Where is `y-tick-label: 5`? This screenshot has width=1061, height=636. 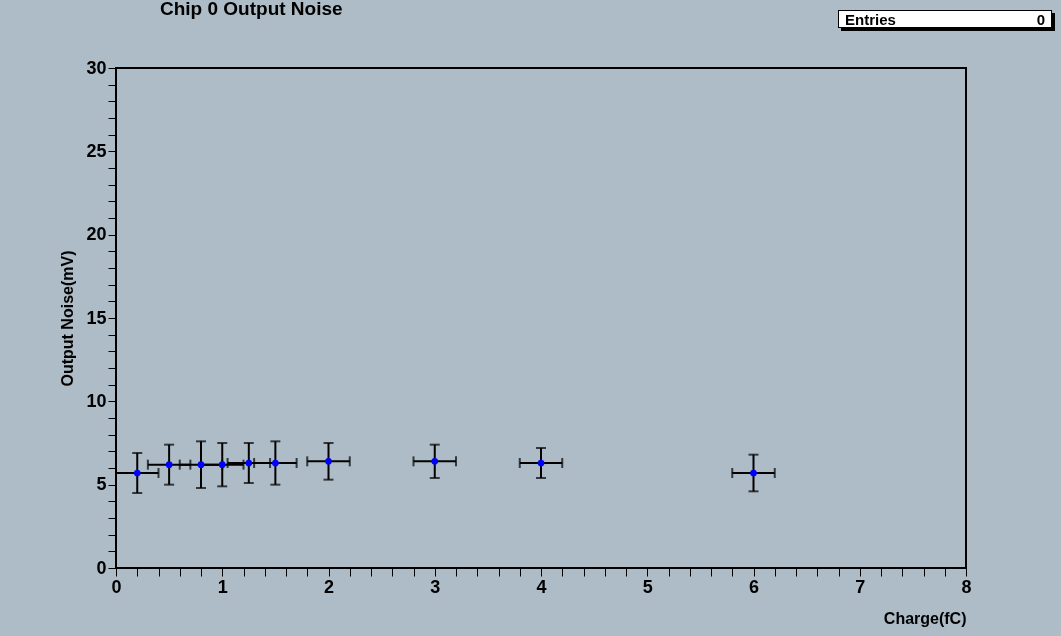
y-tick-label: 5 is located at coordinates (101, 484).